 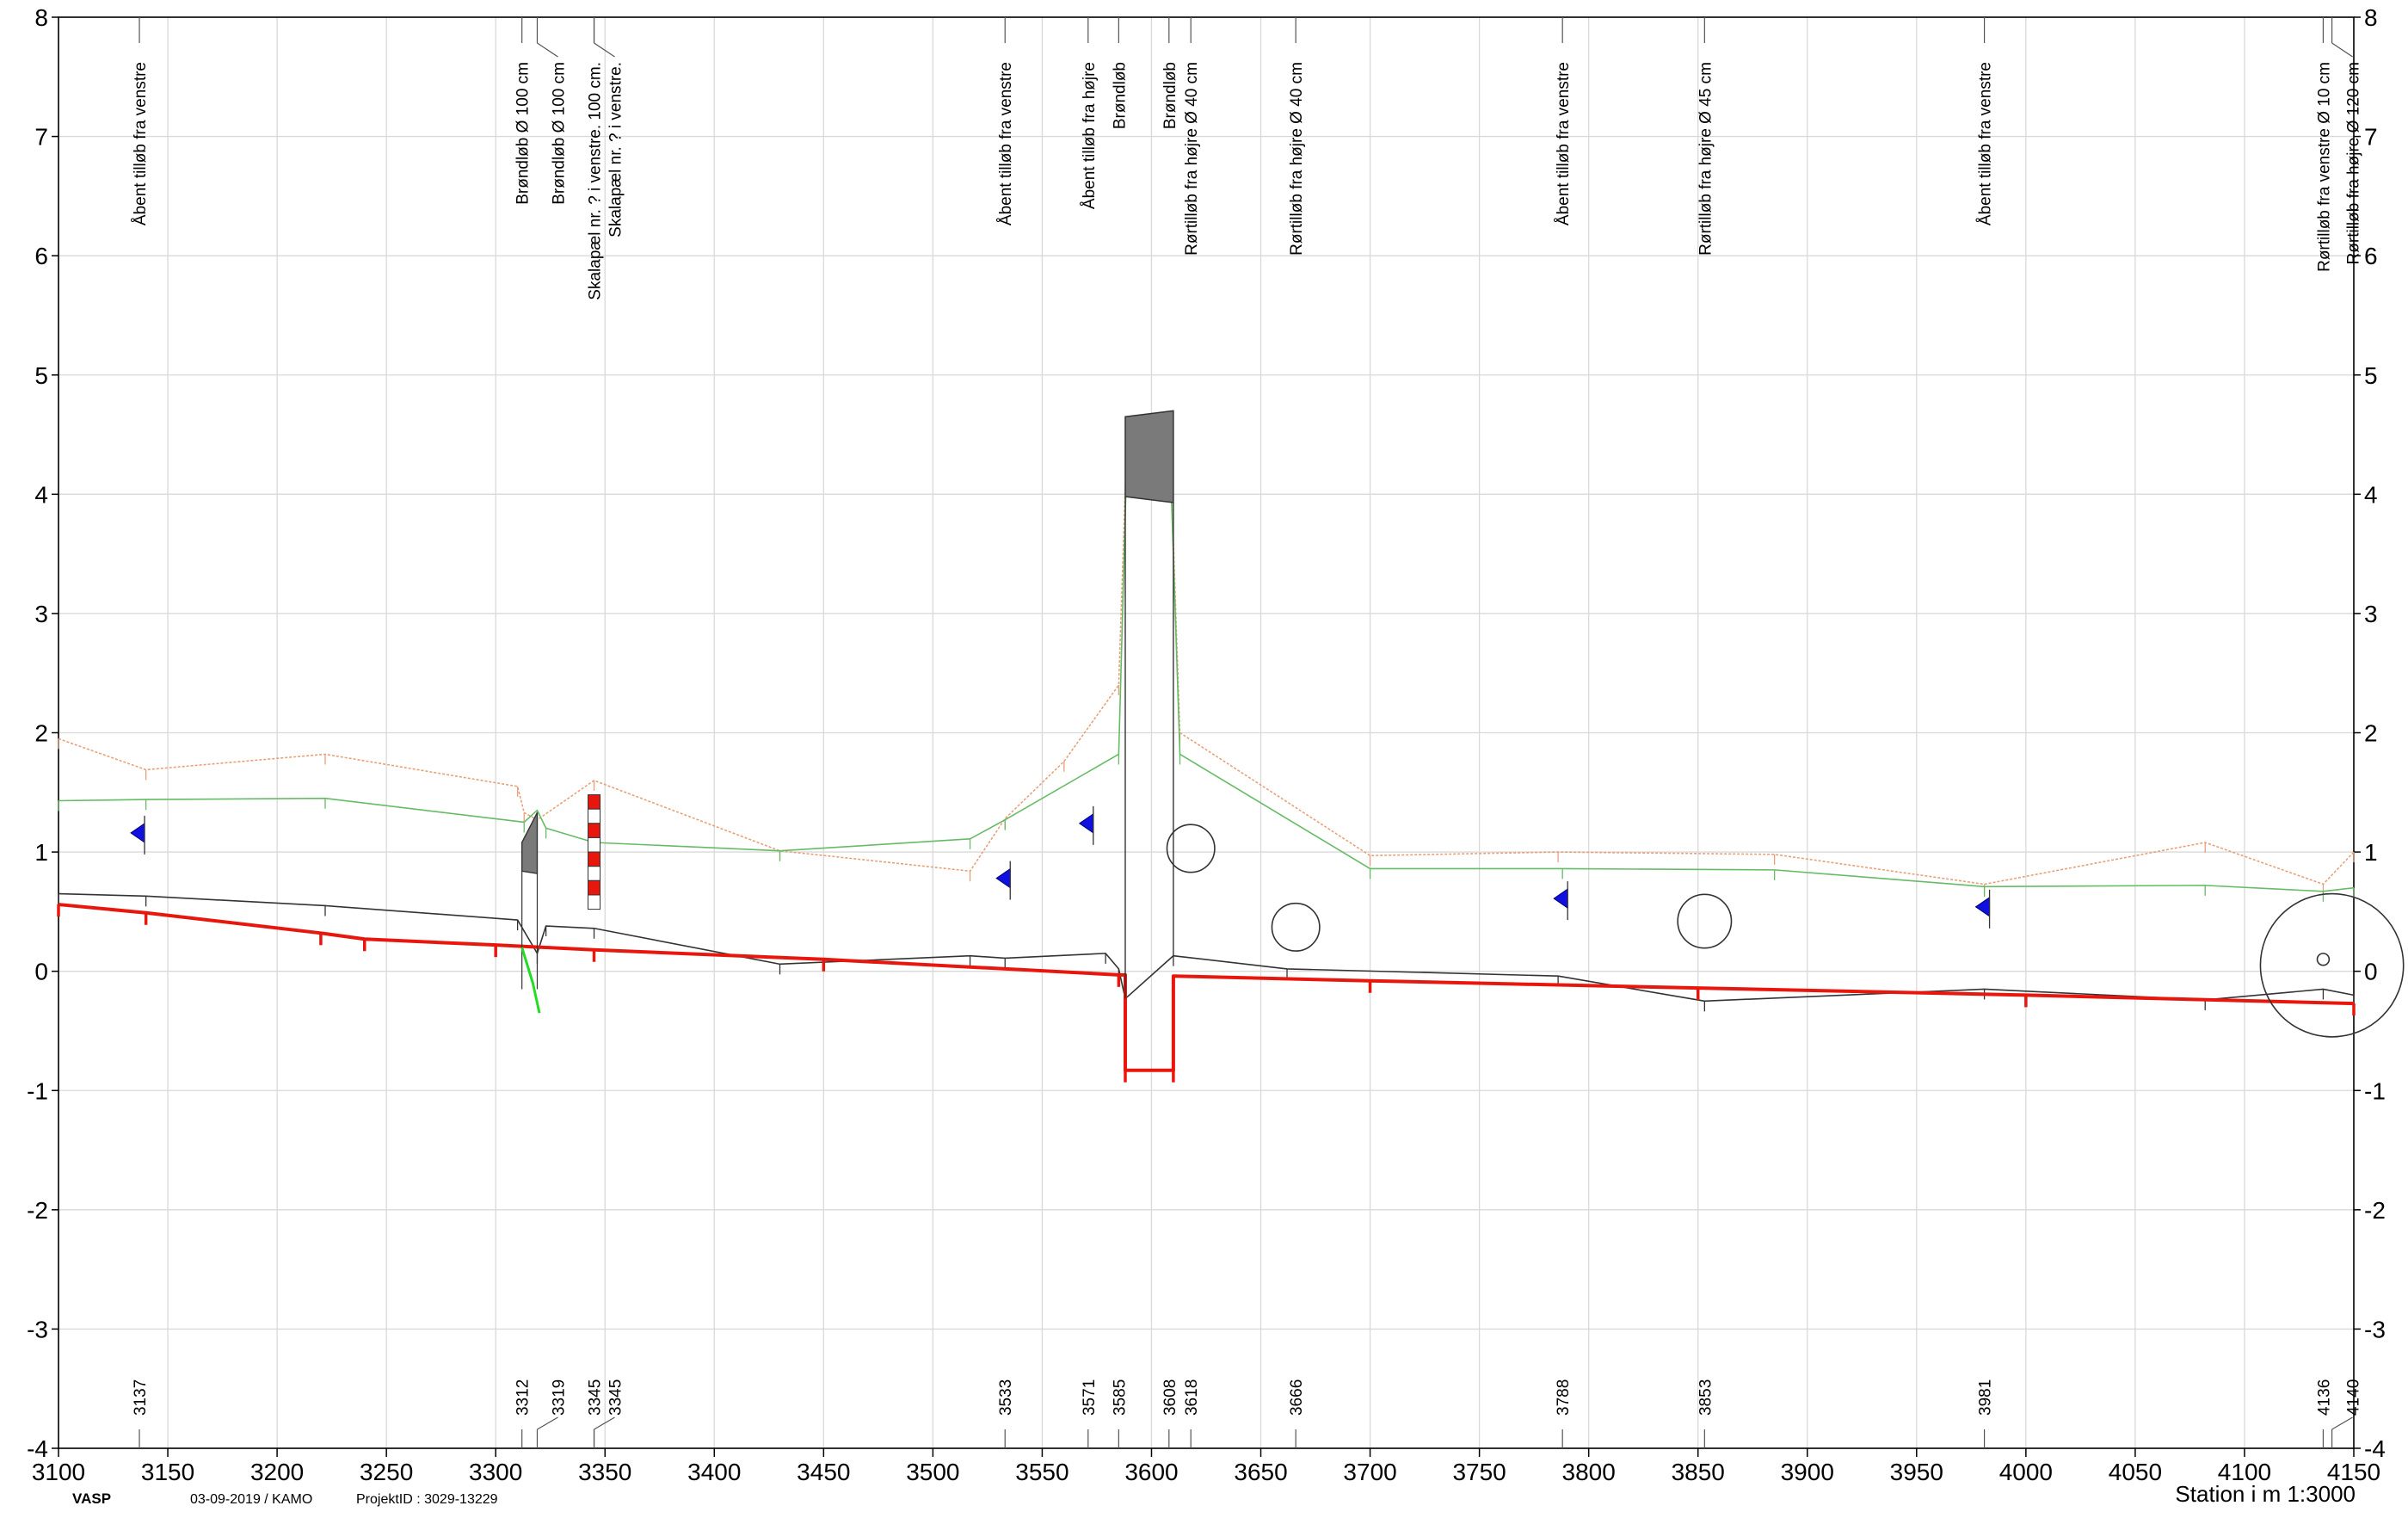 What do you see at coordinates (1916, 1472) in the screenshot?
I see `x-tick-label: 3950` at bounding box center [1916, 1472].